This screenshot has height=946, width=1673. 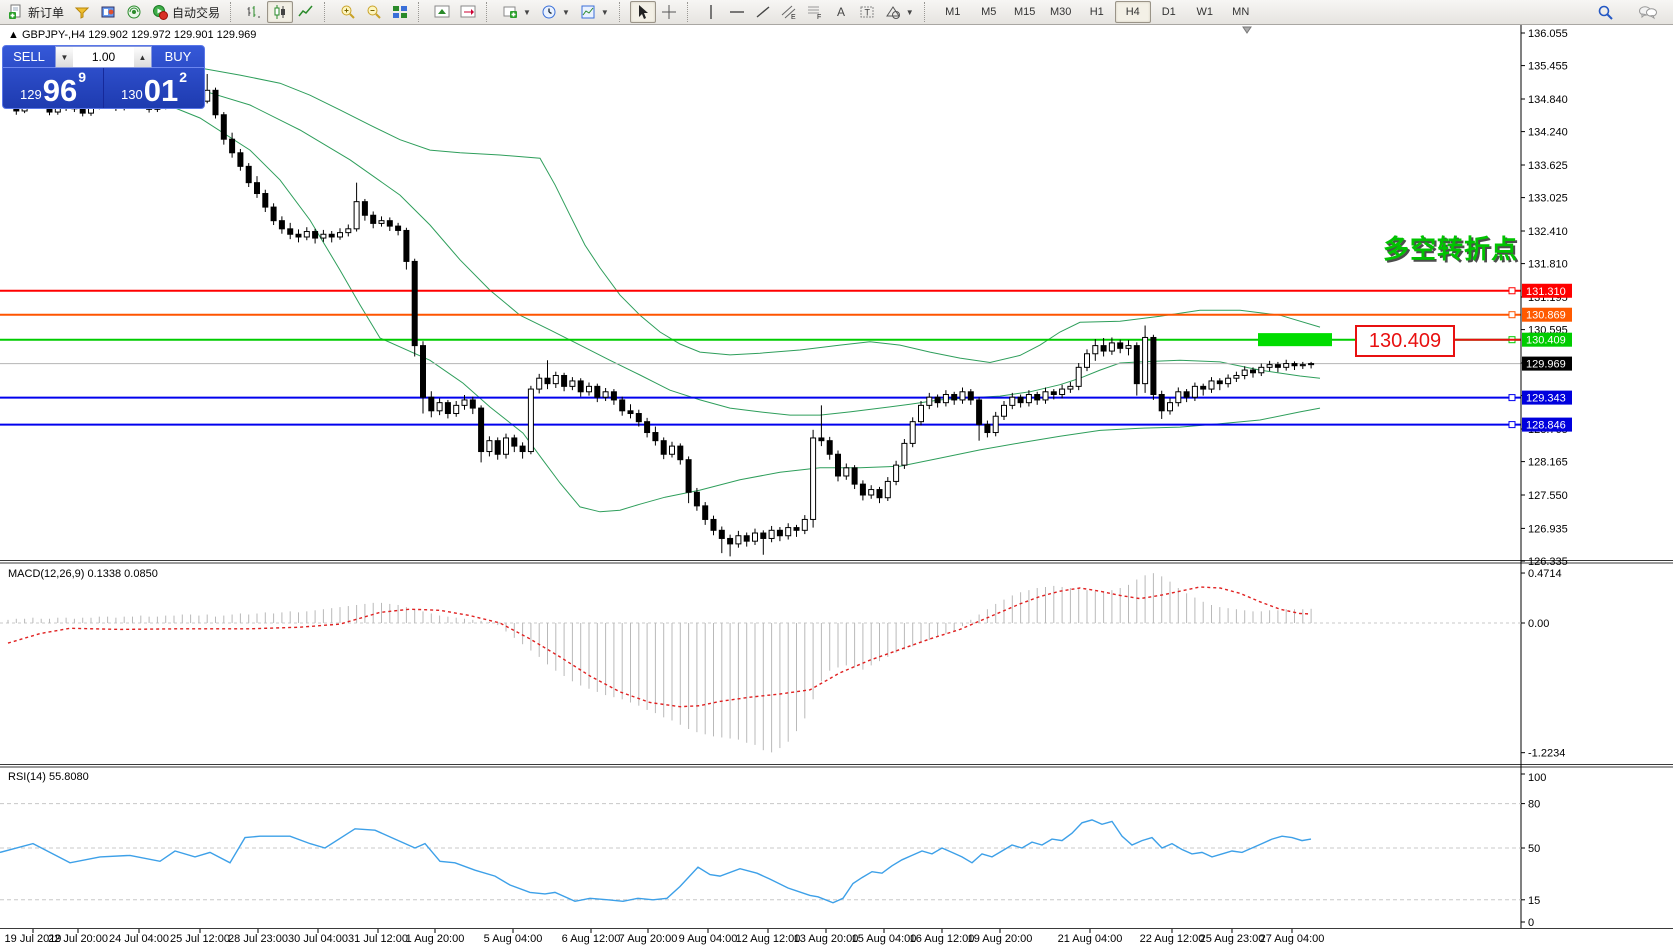 I want to click on tile-windows-icon, so click(x=400, y=12).